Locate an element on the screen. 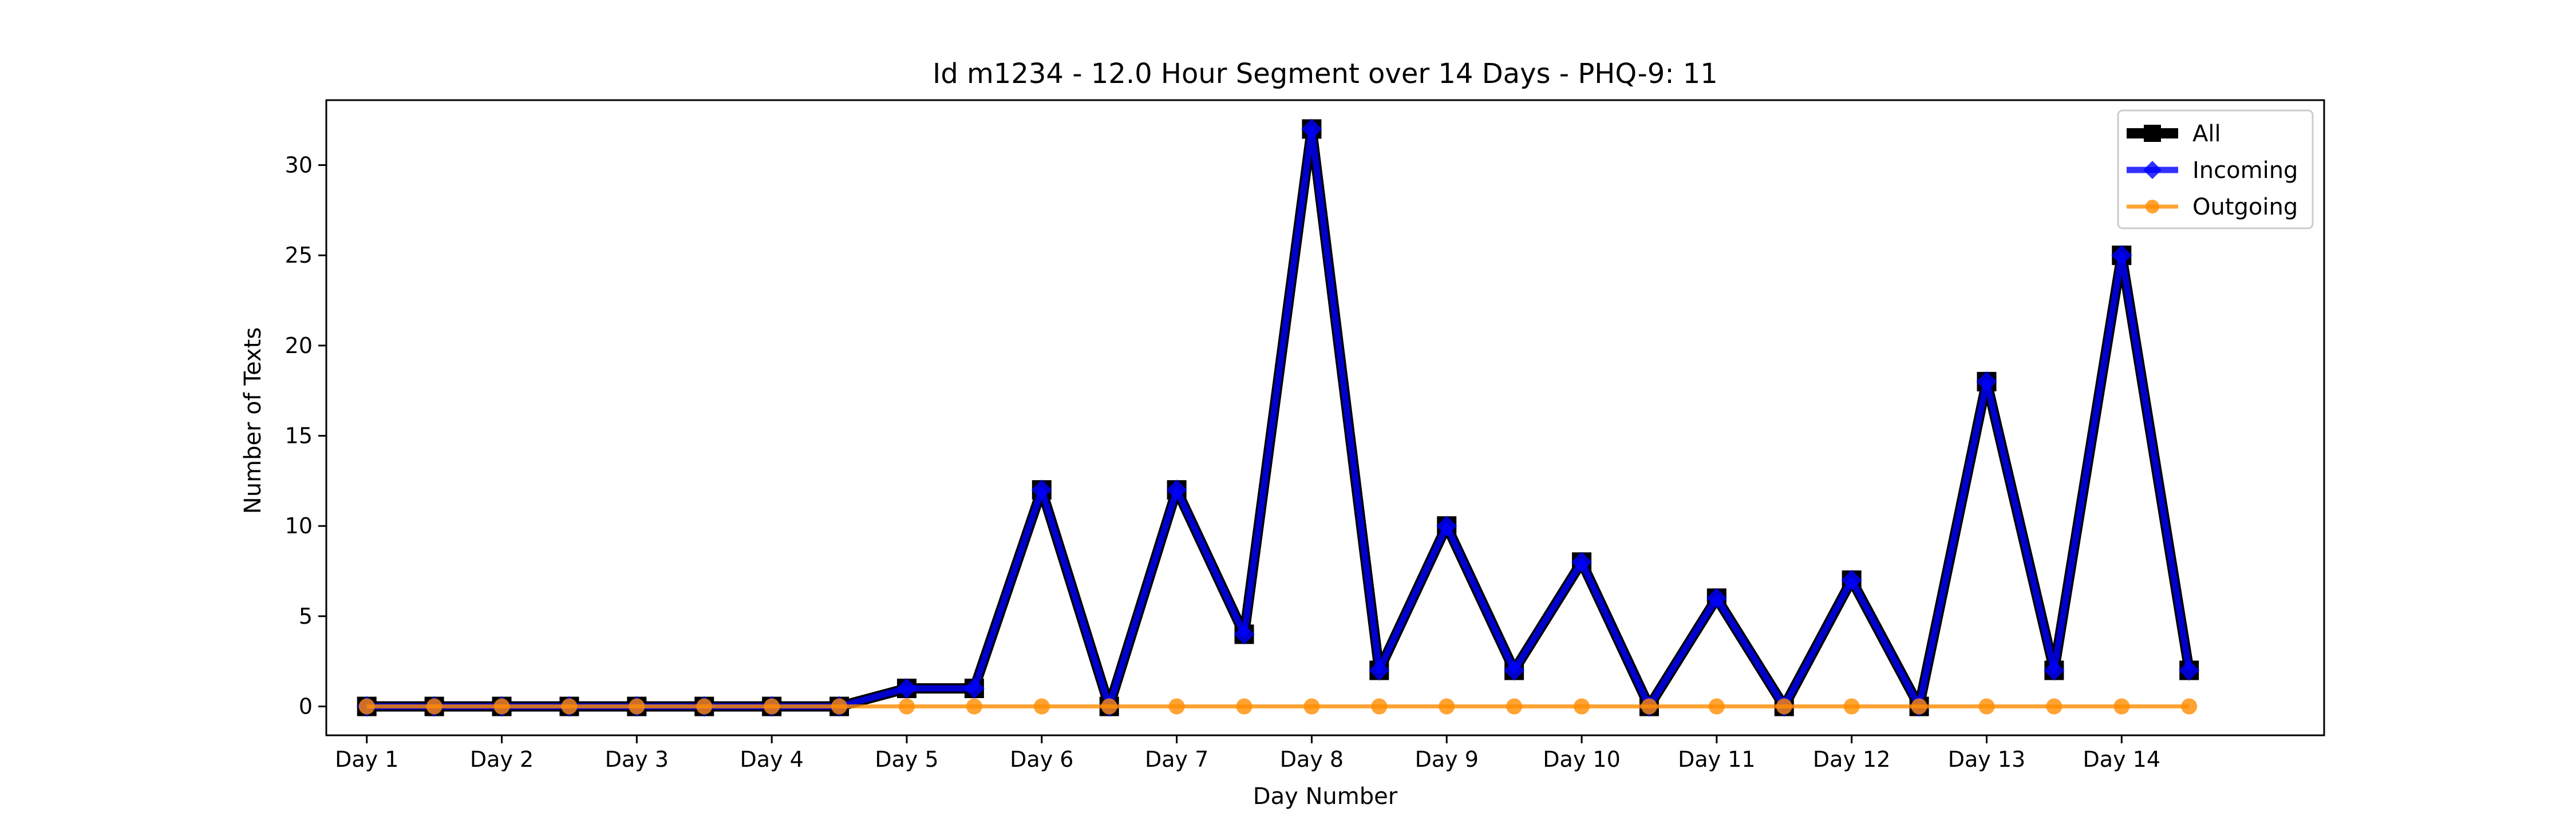  x-tick-label: Day 14 is located at coordinates (2121, 759).